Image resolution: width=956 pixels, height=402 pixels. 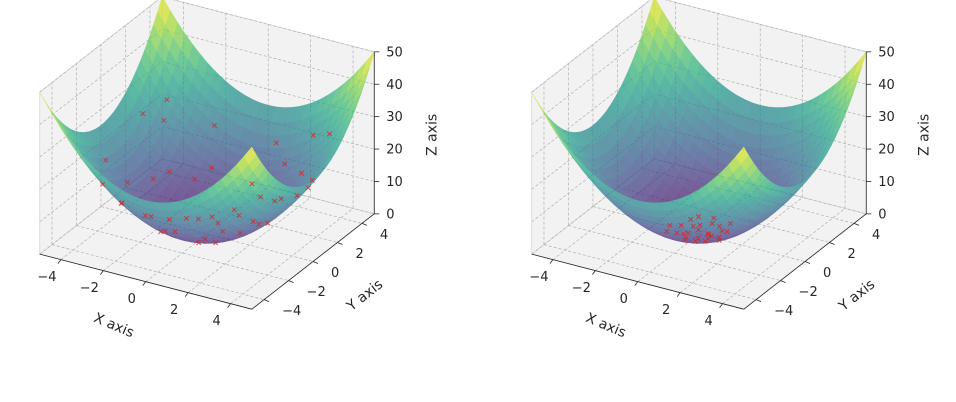 I want to click on x-tick-label: 4, so click(x=216, y=321).